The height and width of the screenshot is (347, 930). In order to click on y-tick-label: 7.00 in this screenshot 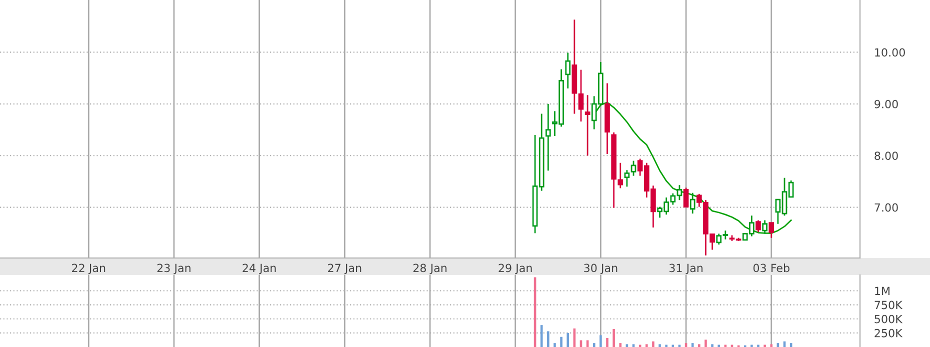, I will do `click(886, 207)`.